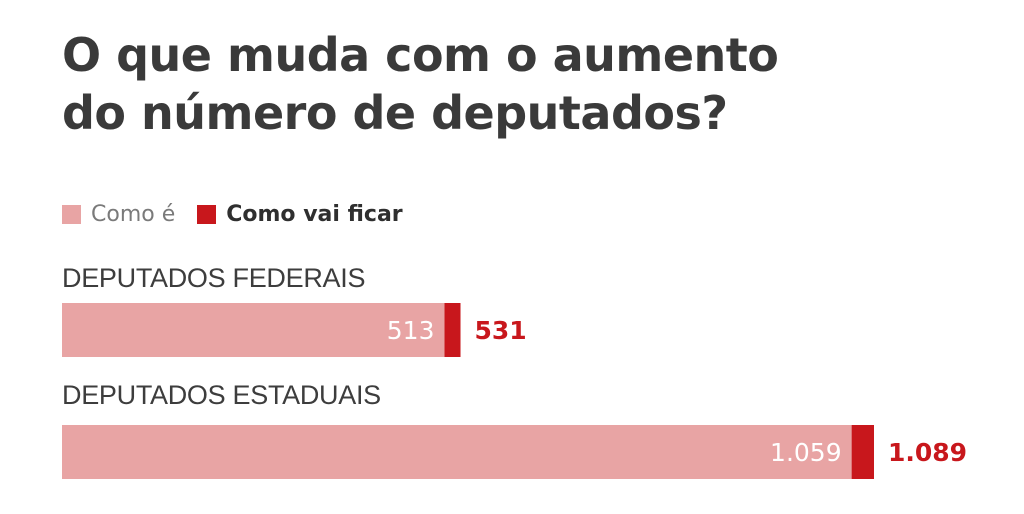 This screenshot has height=514, width=1024. Describe the element at coordinates (395, 113) in the screenshot. I see `chart-title-line-2: do número de deputados?` at that location.